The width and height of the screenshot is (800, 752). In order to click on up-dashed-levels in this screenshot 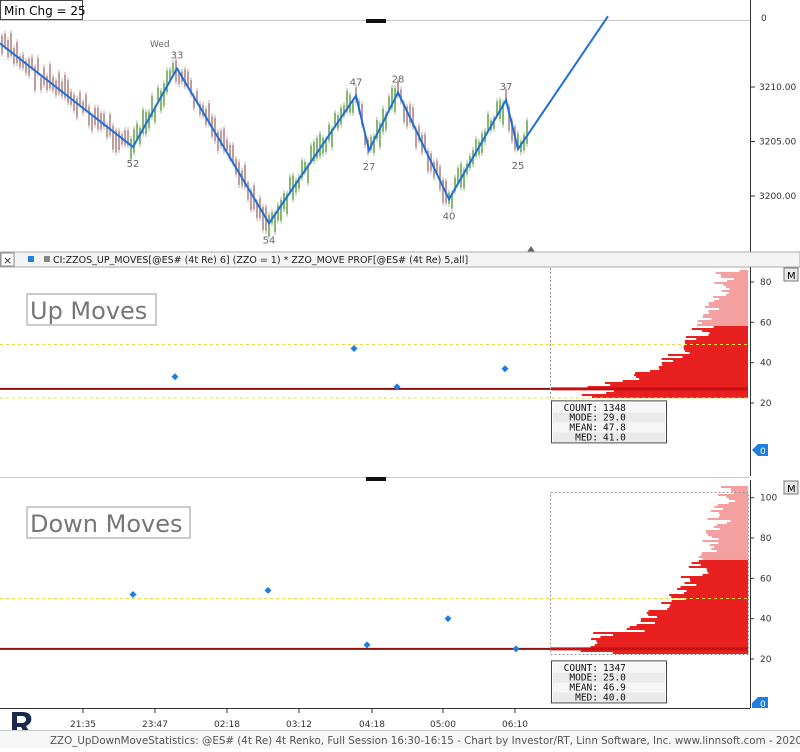, I will do `click(375, 371)`.